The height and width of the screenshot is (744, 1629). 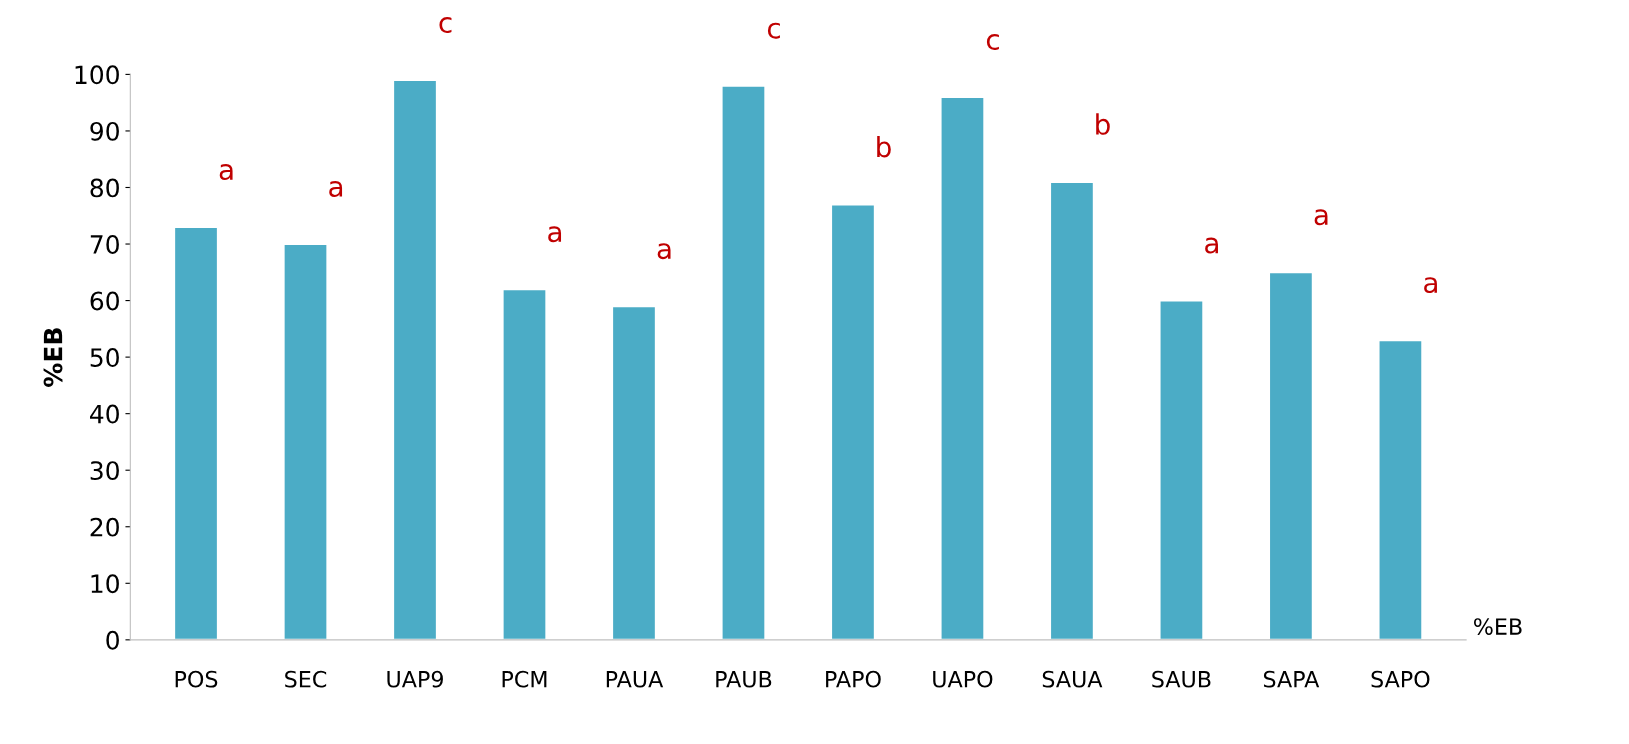 What do you see at coordinates (104, 471) in the screenshot?
I see `y-tick-label: 30` at bounding box center [104, 471].